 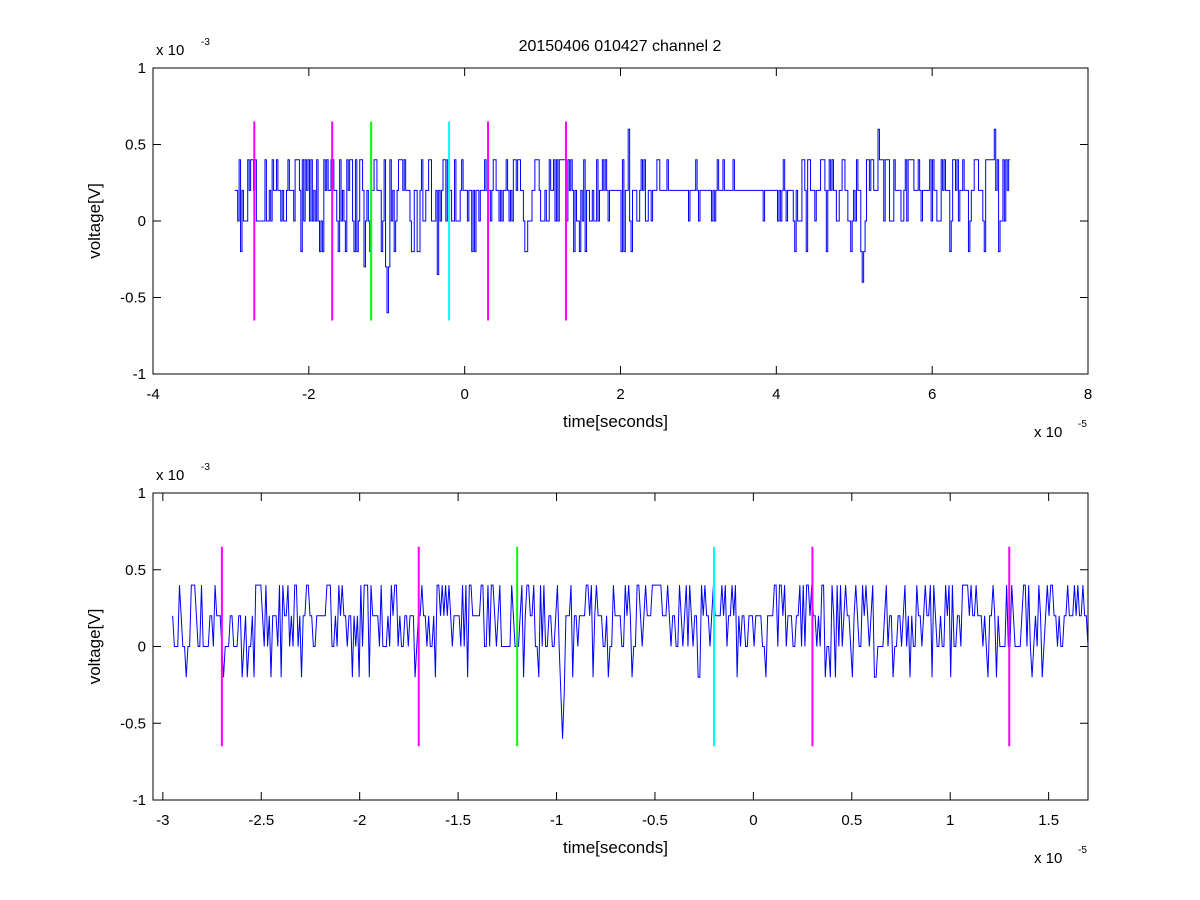 What do you see at coordinates (1088, 394) in the screenshot?
I see `x-tick-label: 8` at bounding box center [1088, 394].